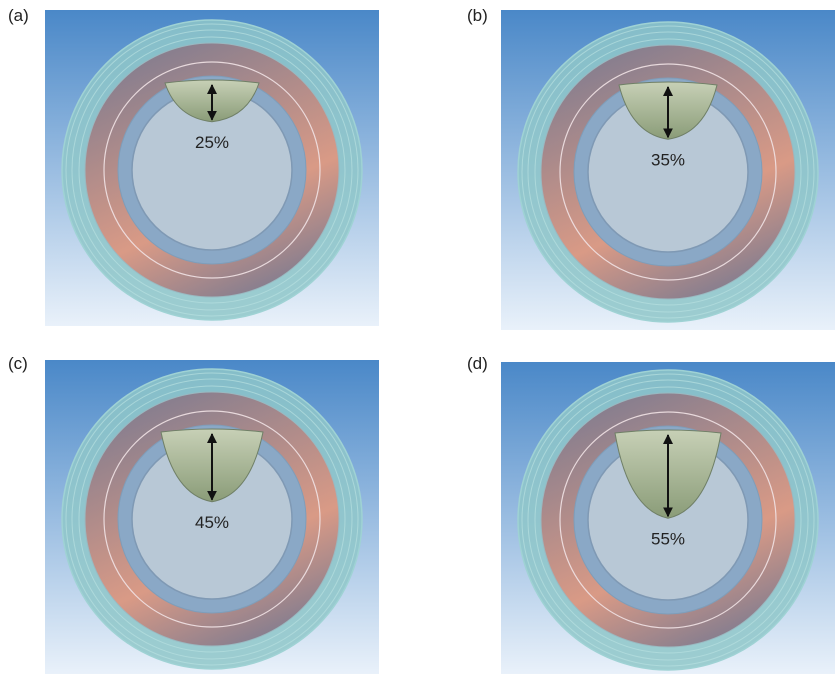 Image resolution: width=839 pixels, height=675 pixels. Describe the element at coordinates (18, 363) in the screenshot. I see `panel-label-c: (c)` at that location.